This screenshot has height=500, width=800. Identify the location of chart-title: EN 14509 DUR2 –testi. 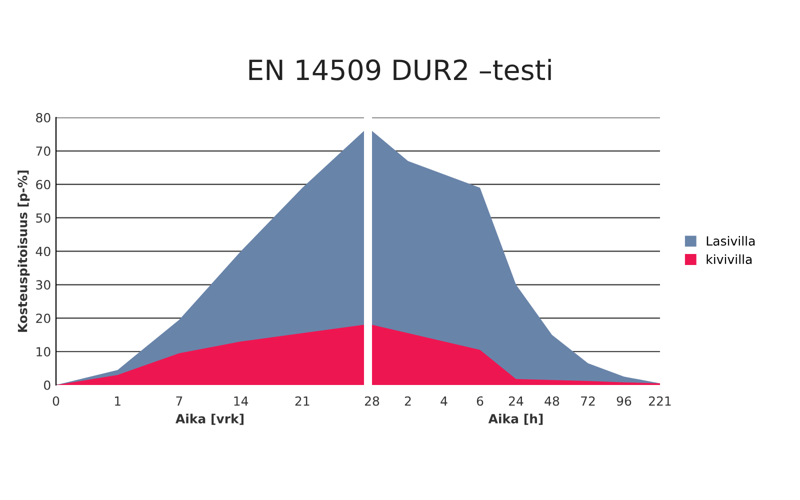
(400, 69).